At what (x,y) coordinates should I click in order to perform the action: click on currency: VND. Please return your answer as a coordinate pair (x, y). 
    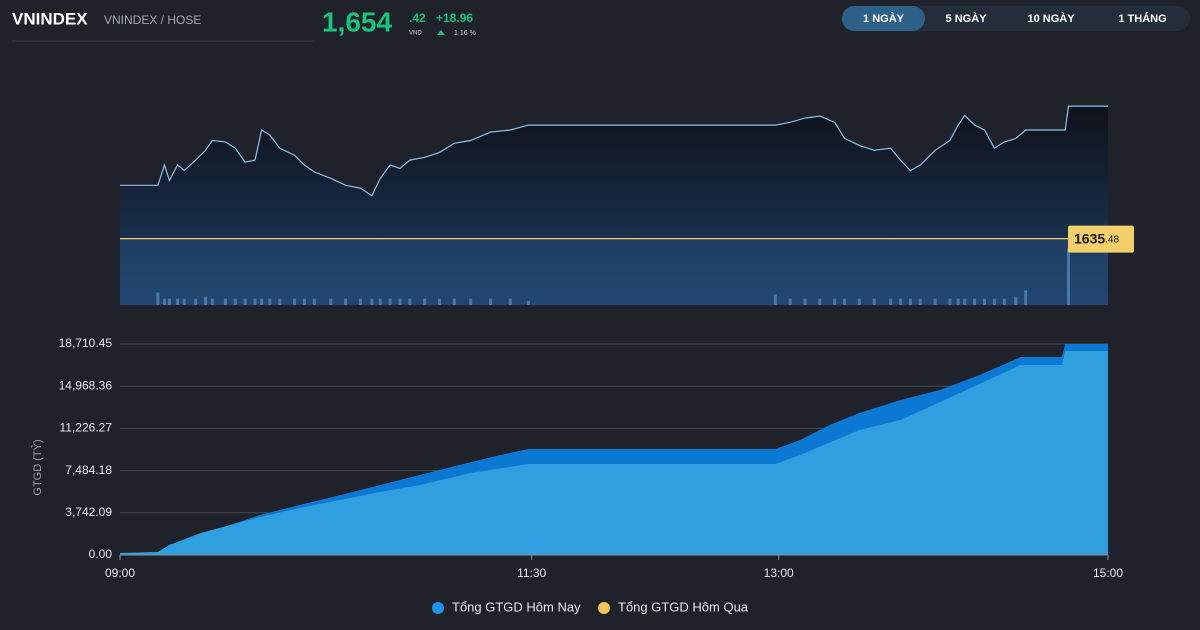
    Looking at the image, I should click on (415, 34).